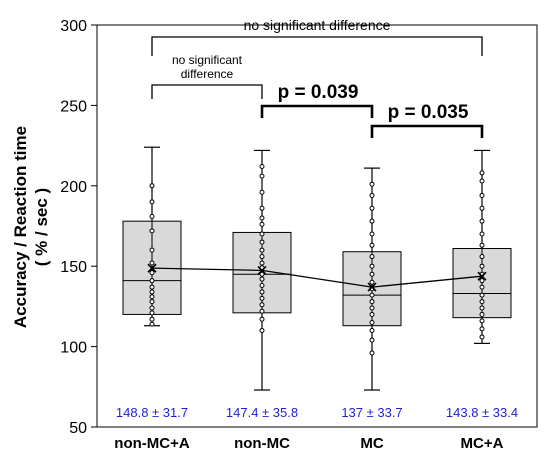 The width and height of the screenshot is (550, 472). I want to click on y-tick-label: 150, so click(73, 267).